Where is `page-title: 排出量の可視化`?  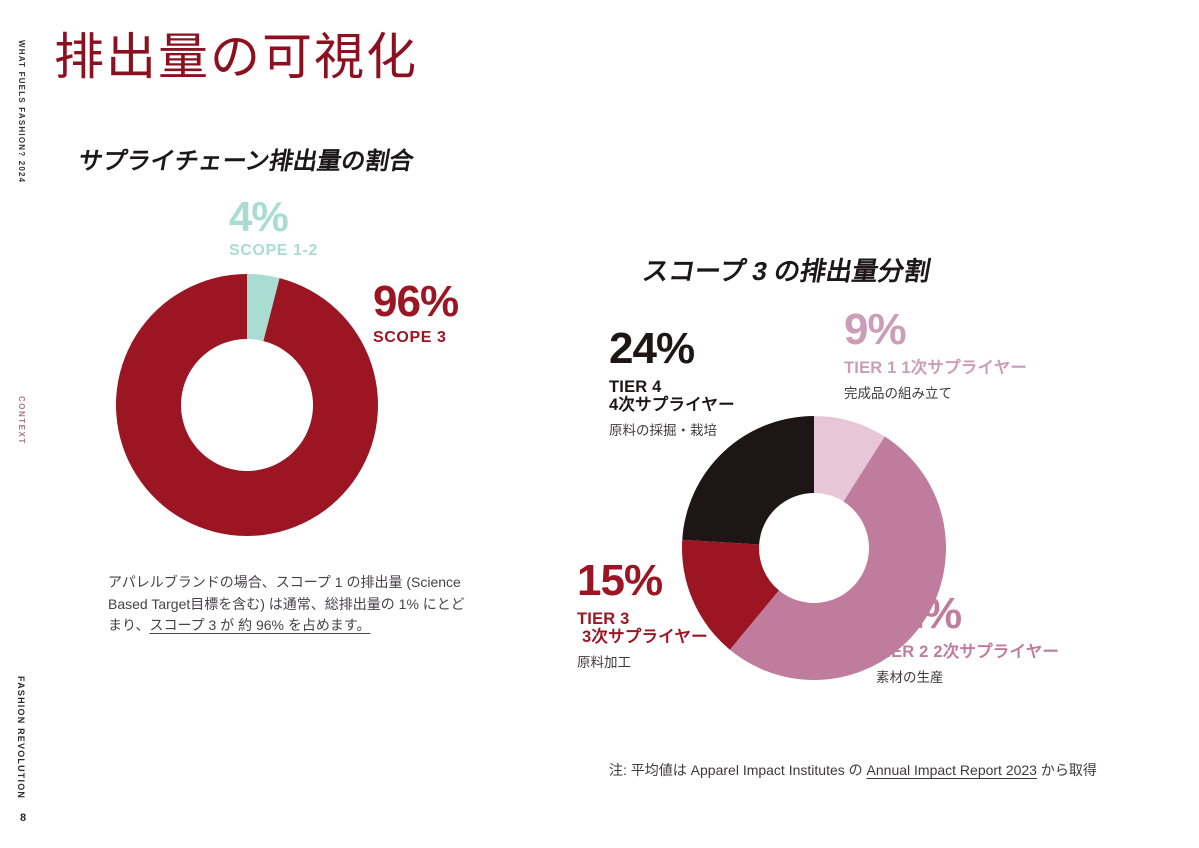 page-title: 排出量の可視化 is located at coordinates (236, 57).